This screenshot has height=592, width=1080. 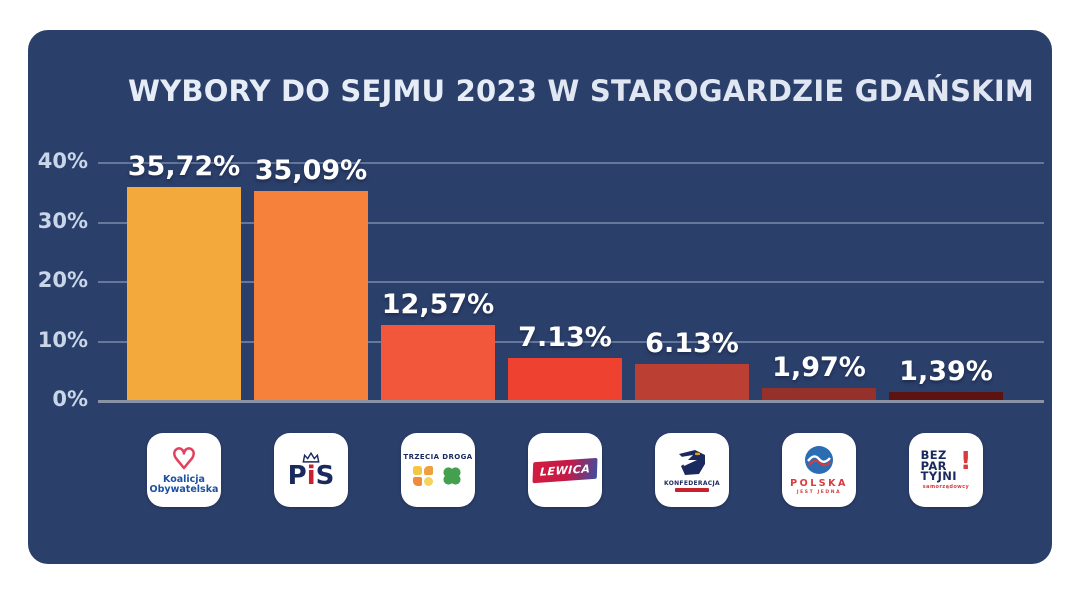 I want to click on y-tick-label-40%: 40%, so click(x=62, y=161).